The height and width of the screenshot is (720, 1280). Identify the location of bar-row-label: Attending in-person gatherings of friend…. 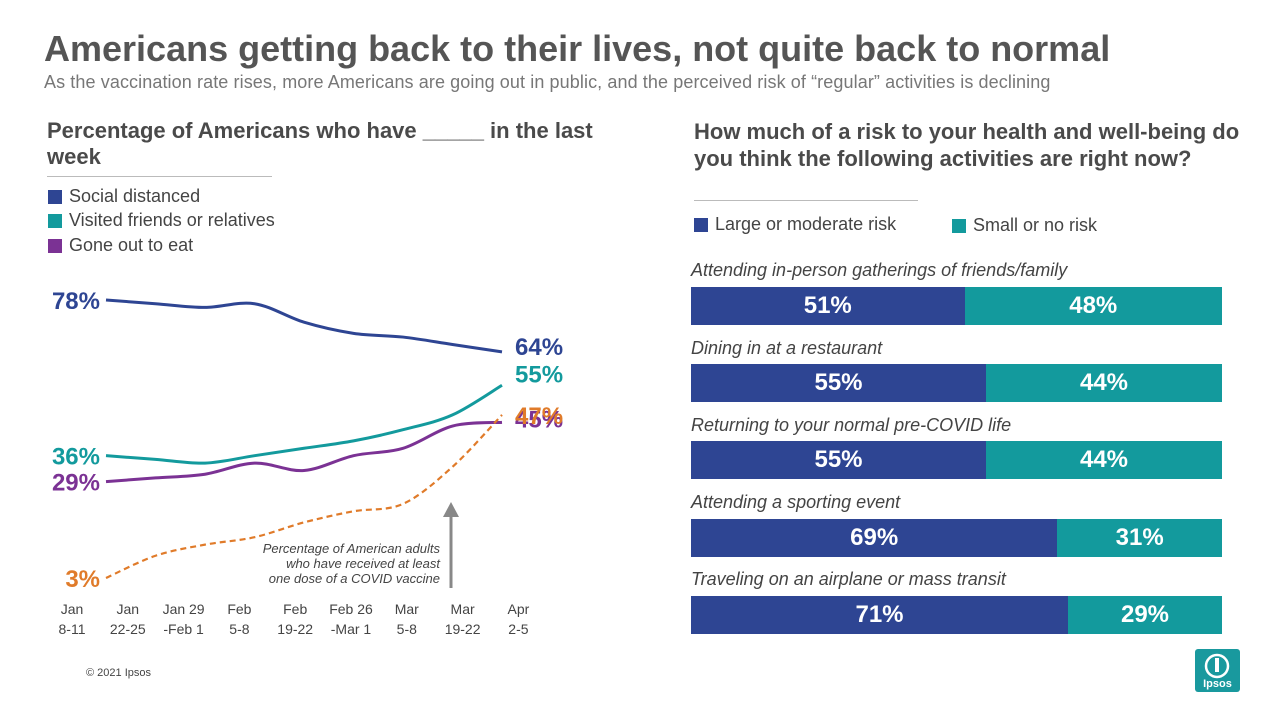
(879, 270).